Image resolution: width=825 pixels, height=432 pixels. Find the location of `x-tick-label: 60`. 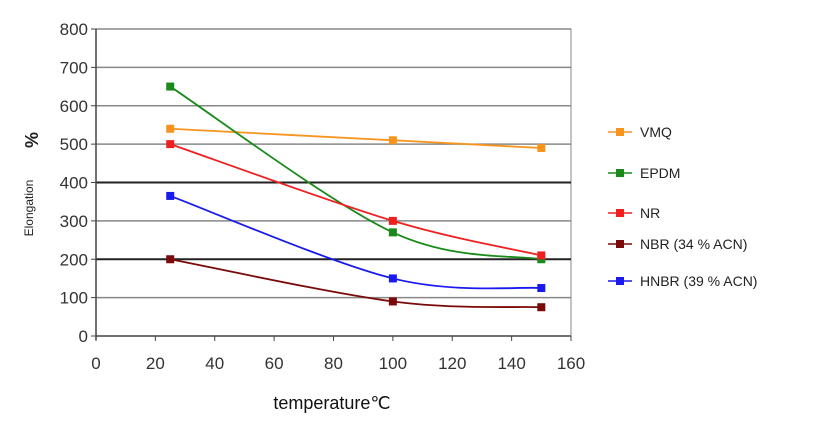

x-tick-label: 60 is located at coordinates (274, 363).